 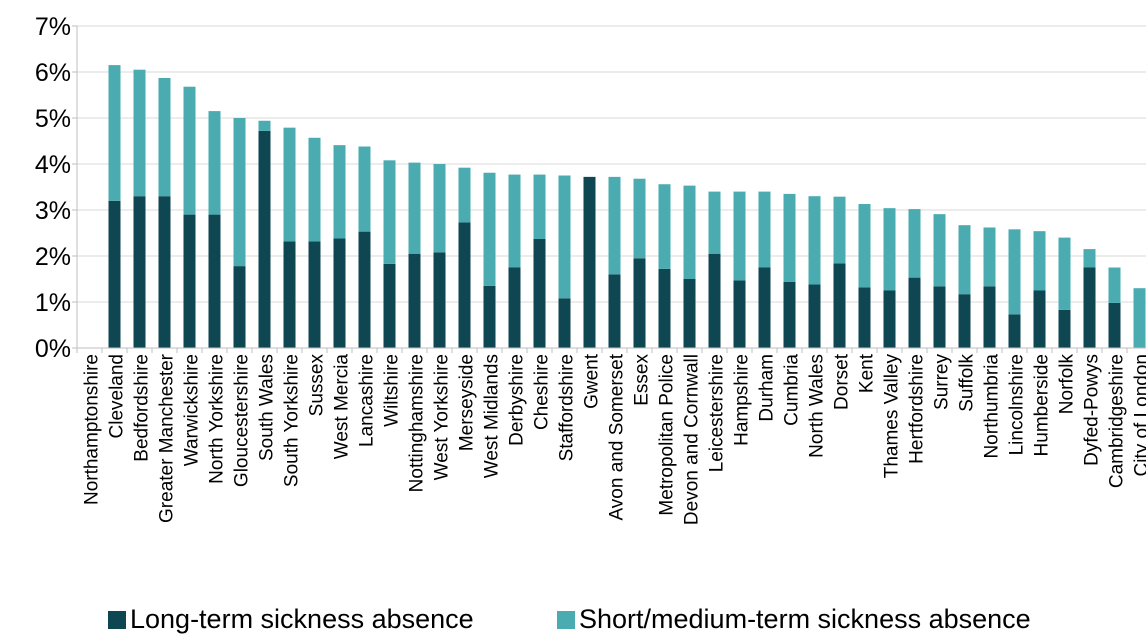 I want to click on x-tick-label: Northamptonshire, so click(x=92, y=429).